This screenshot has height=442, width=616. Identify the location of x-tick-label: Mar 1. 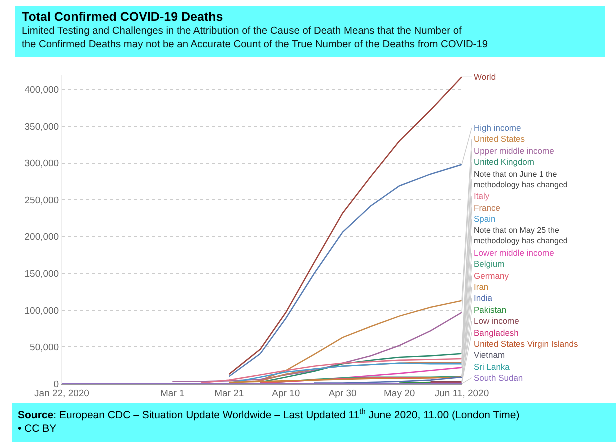
(172, 394).